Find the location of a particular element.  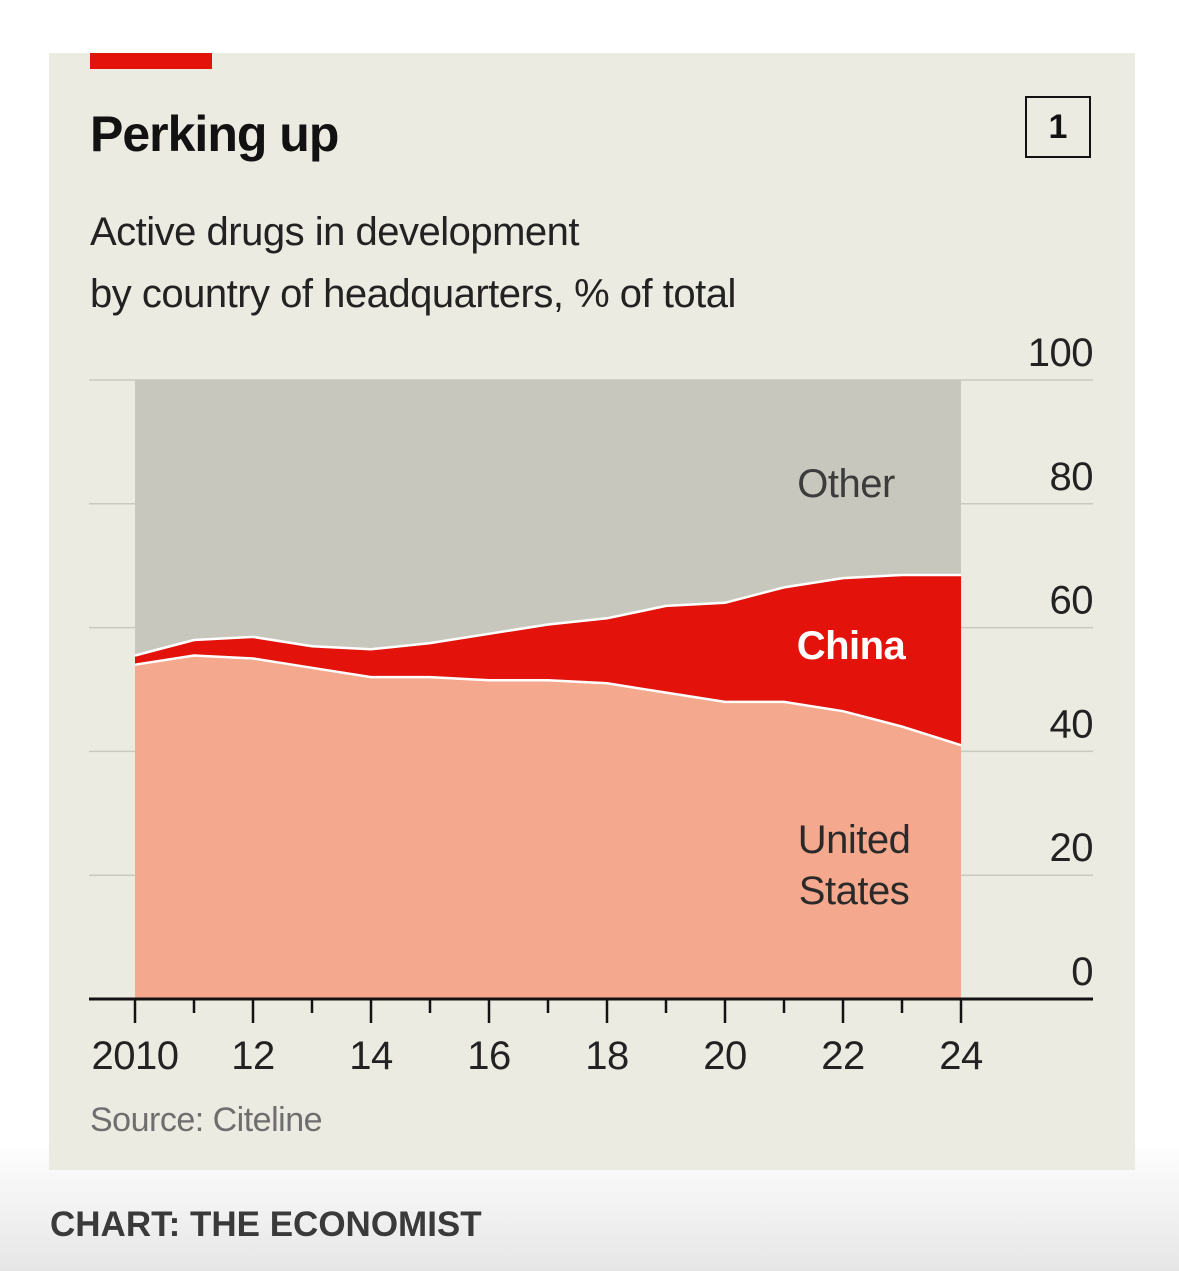

y-tick-label: 20 is located at coordinates (1072, 848).